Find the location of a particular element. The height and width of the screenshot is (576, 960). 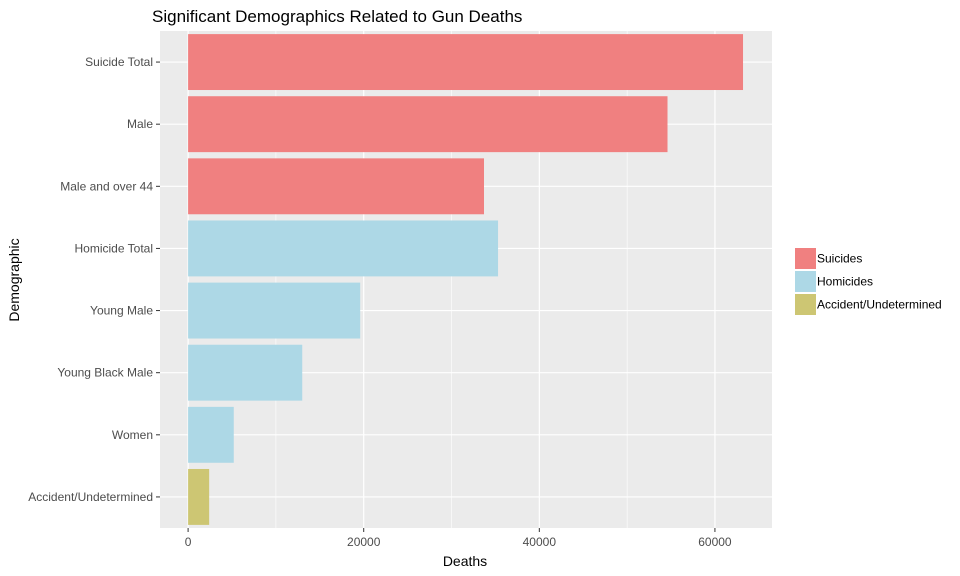

x-tick-label: 60000 is located at coordinates (715, 542).